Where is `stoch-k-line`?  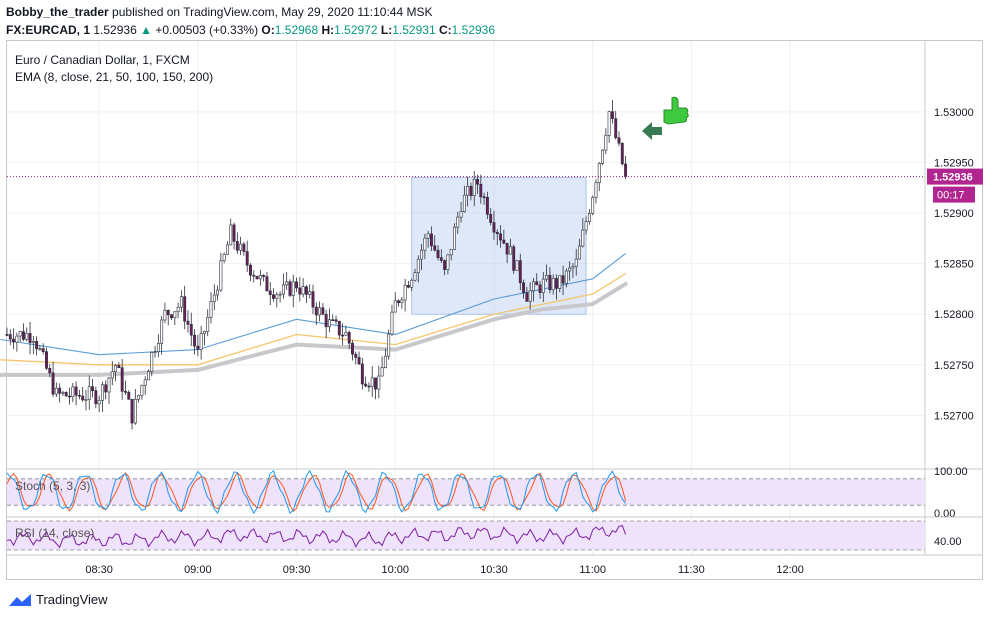
stoch-k-line is located at coordinates (316, 492).